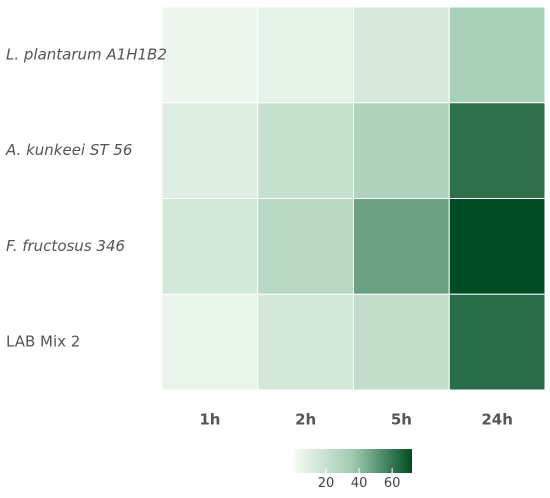 The image size is (550, 498). I want to click on colorbar: 20 40 60, so click(352, 470).